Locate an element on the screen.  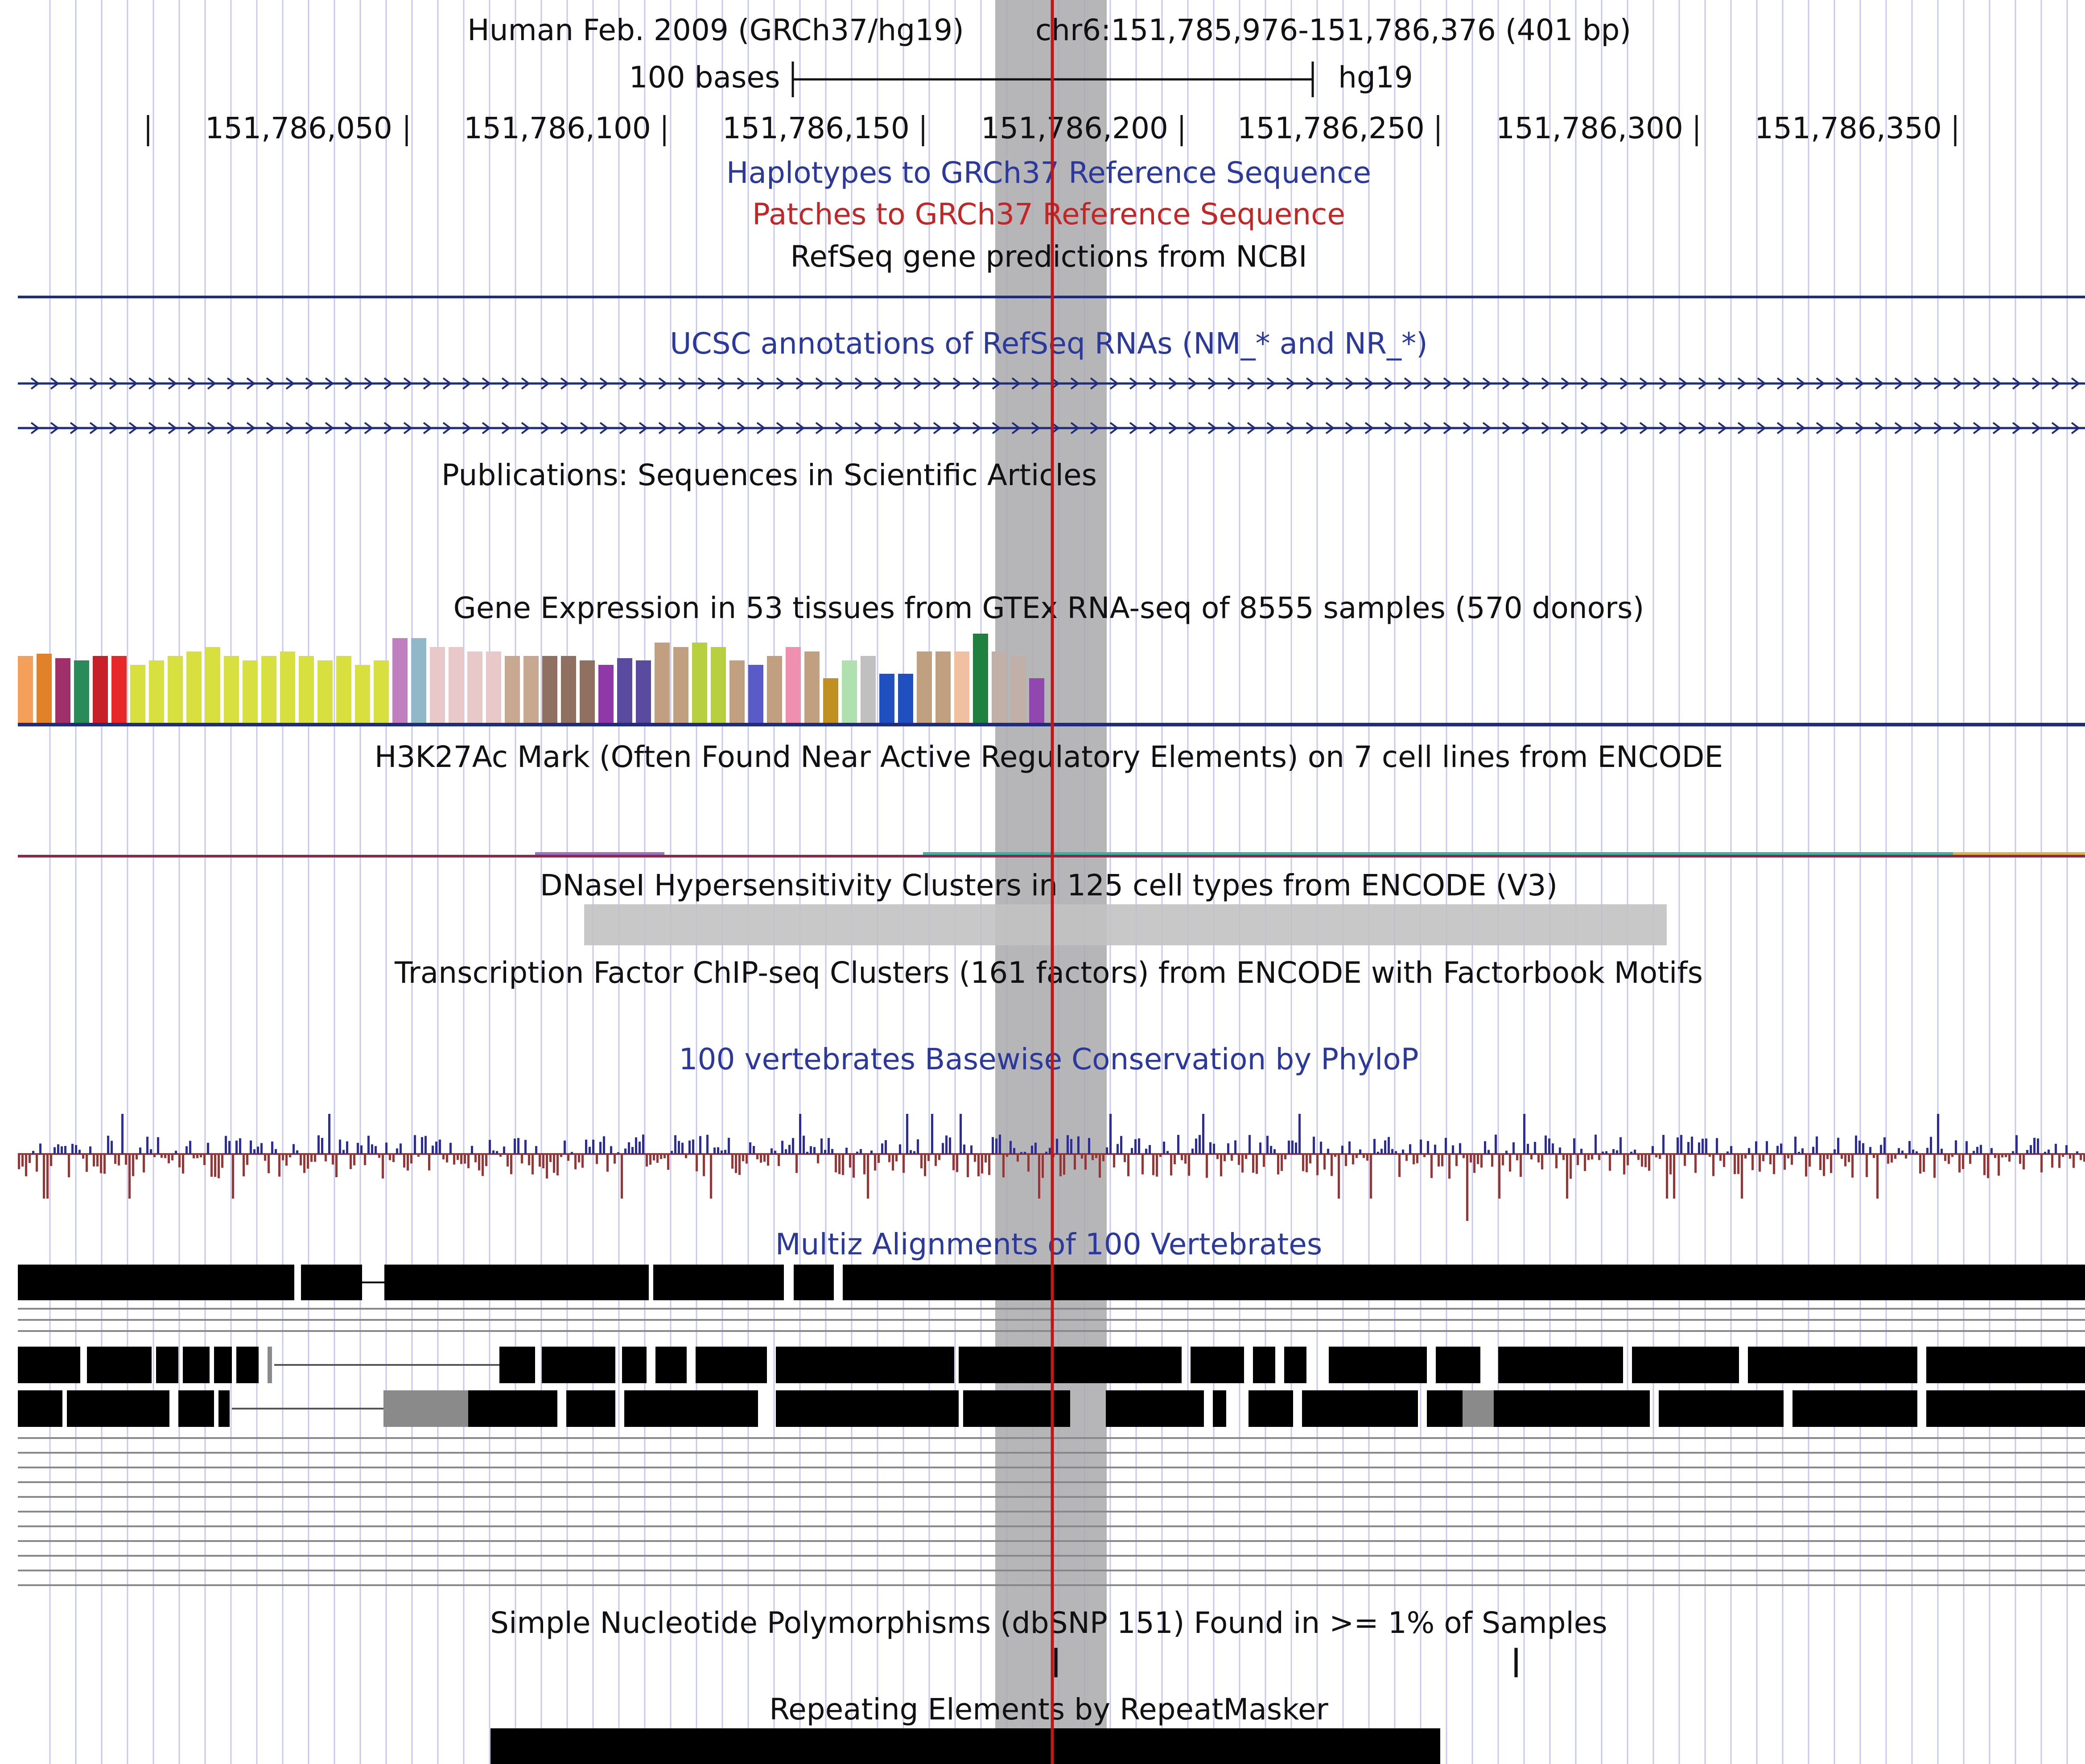
gtex-expression-bars is located at coordinates (531, 678).